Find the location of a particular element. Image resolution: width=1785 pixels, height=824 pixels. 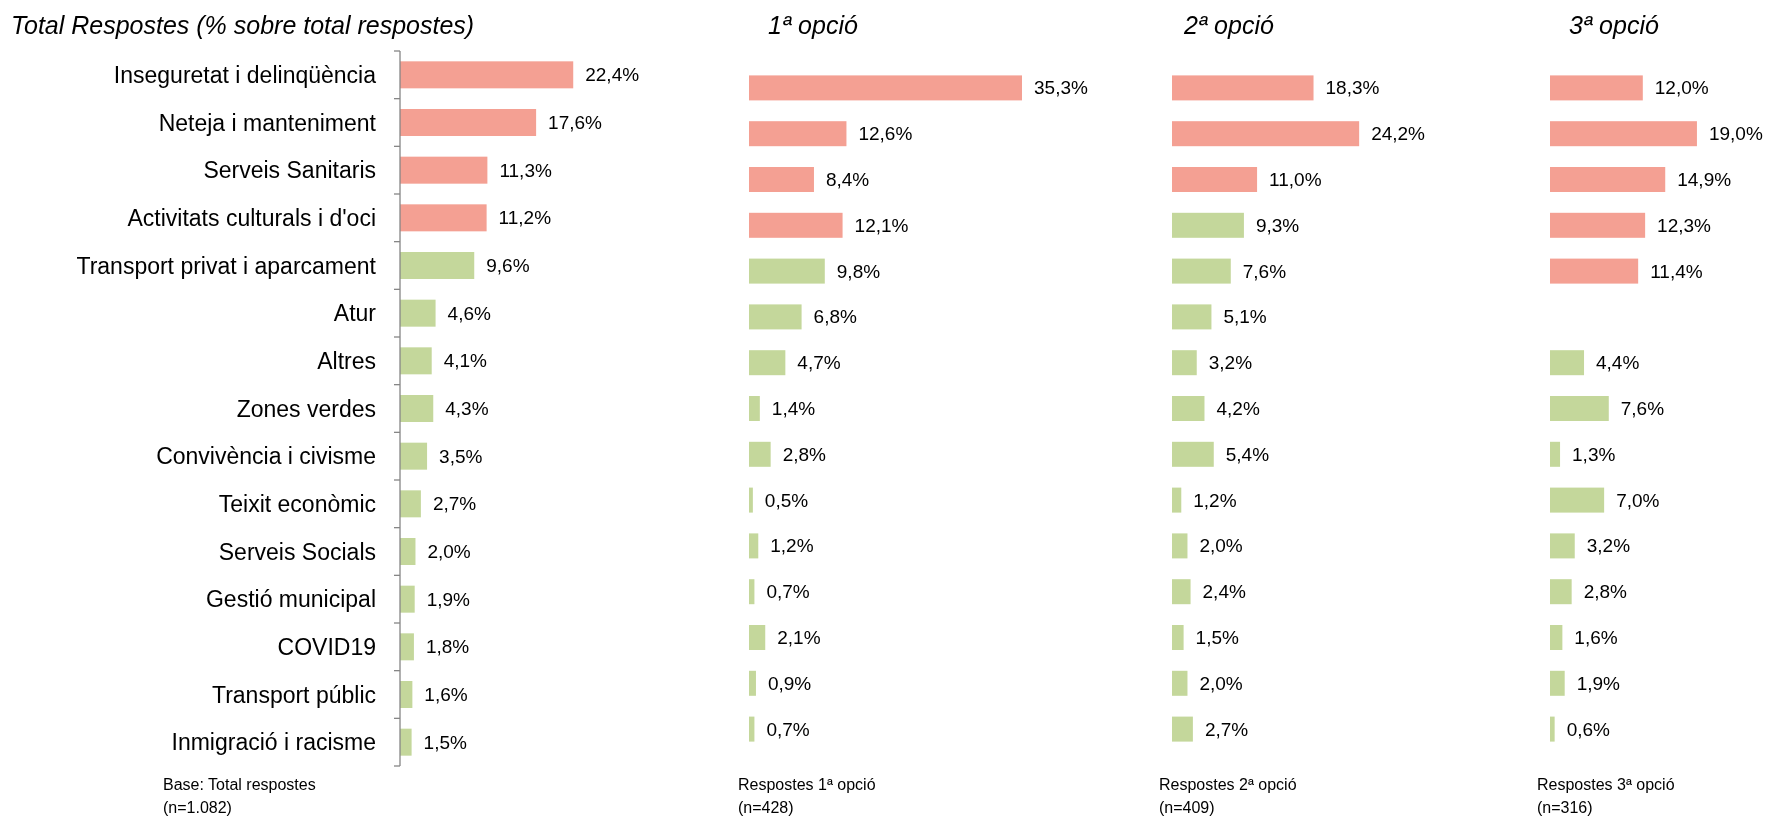

data-label: 0,5% is located at coordinates (786, 500).